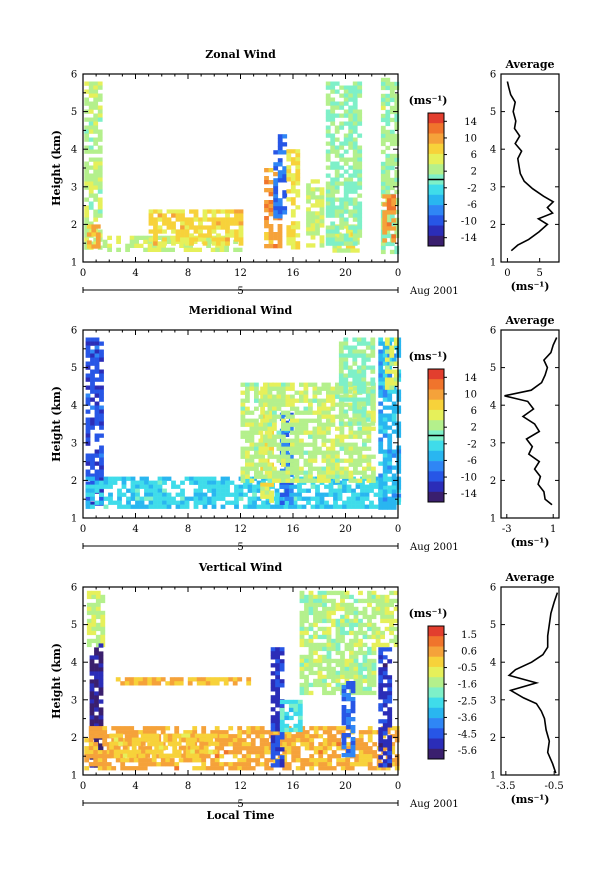 This screenshot has height=873, width=612. Describe the element at coordinates (530, 799) in the screenshot. I see `average-unit: (ms⁻¹)` at that location.